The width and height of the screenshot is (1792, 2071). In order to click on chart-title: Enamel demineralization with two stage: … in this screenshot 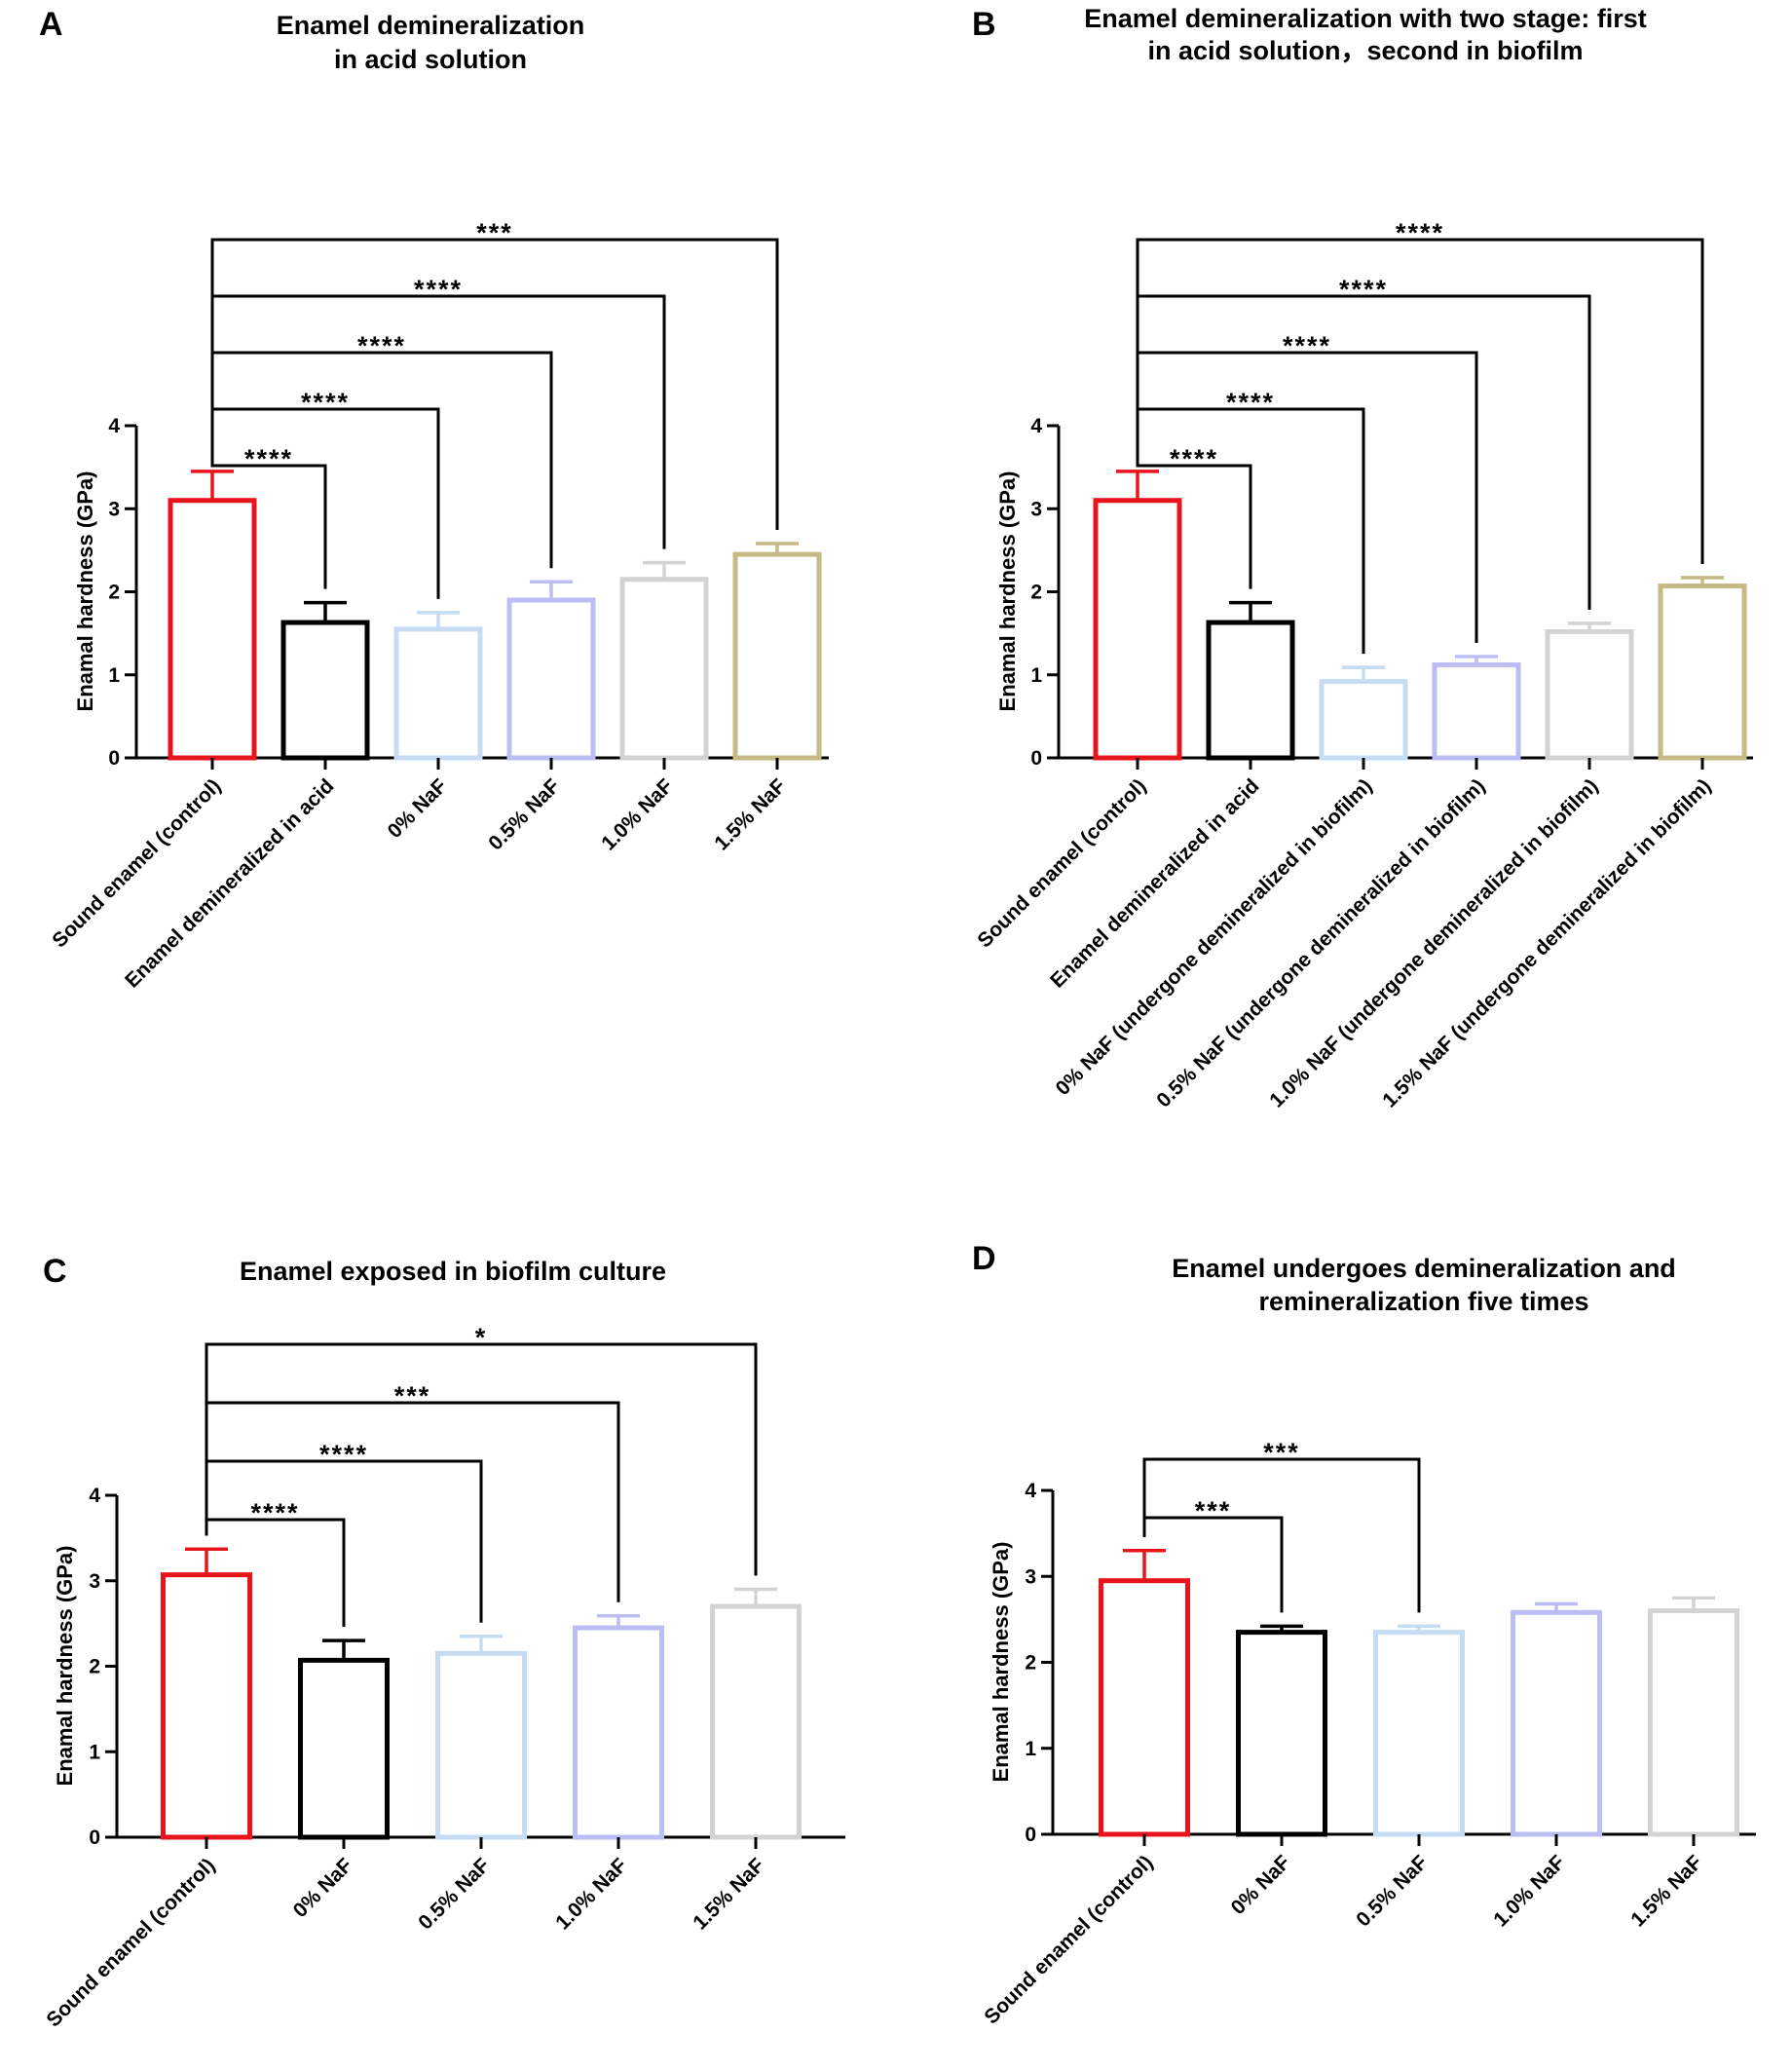, I will do `click(1365, 18)`.